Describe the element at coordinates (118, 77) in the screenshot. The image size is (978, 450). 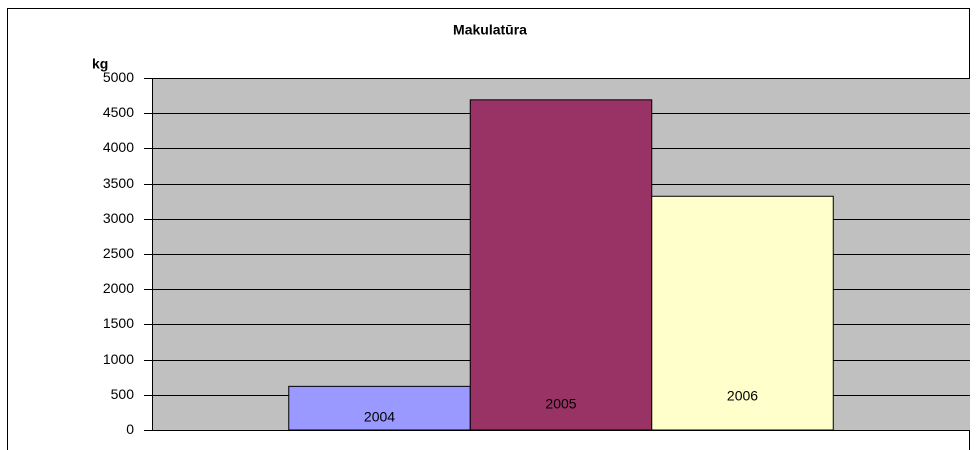
I see `y-tick-label: 5000` at that location.